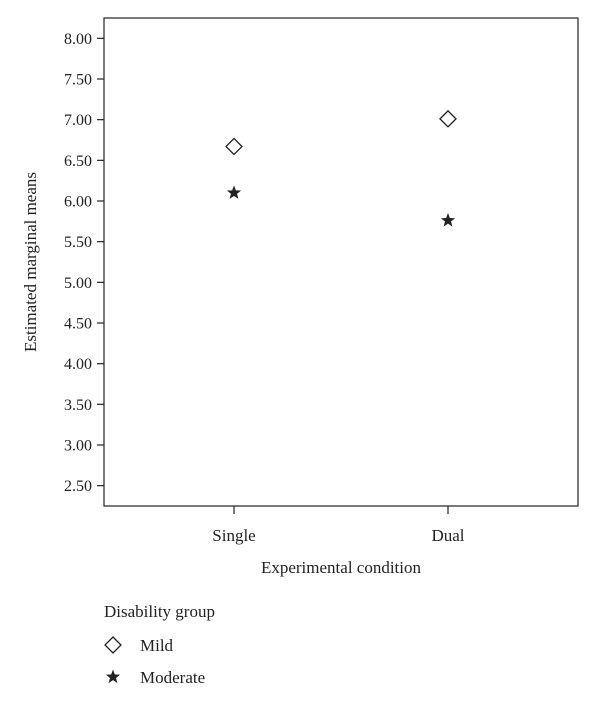 Image resolution: width=600 pixels, height=705 pixels. What do you see at coordinates (78, 446) in the screenshot?
I see `y-tick-label: 3.00` at bounding box center [78, 446].